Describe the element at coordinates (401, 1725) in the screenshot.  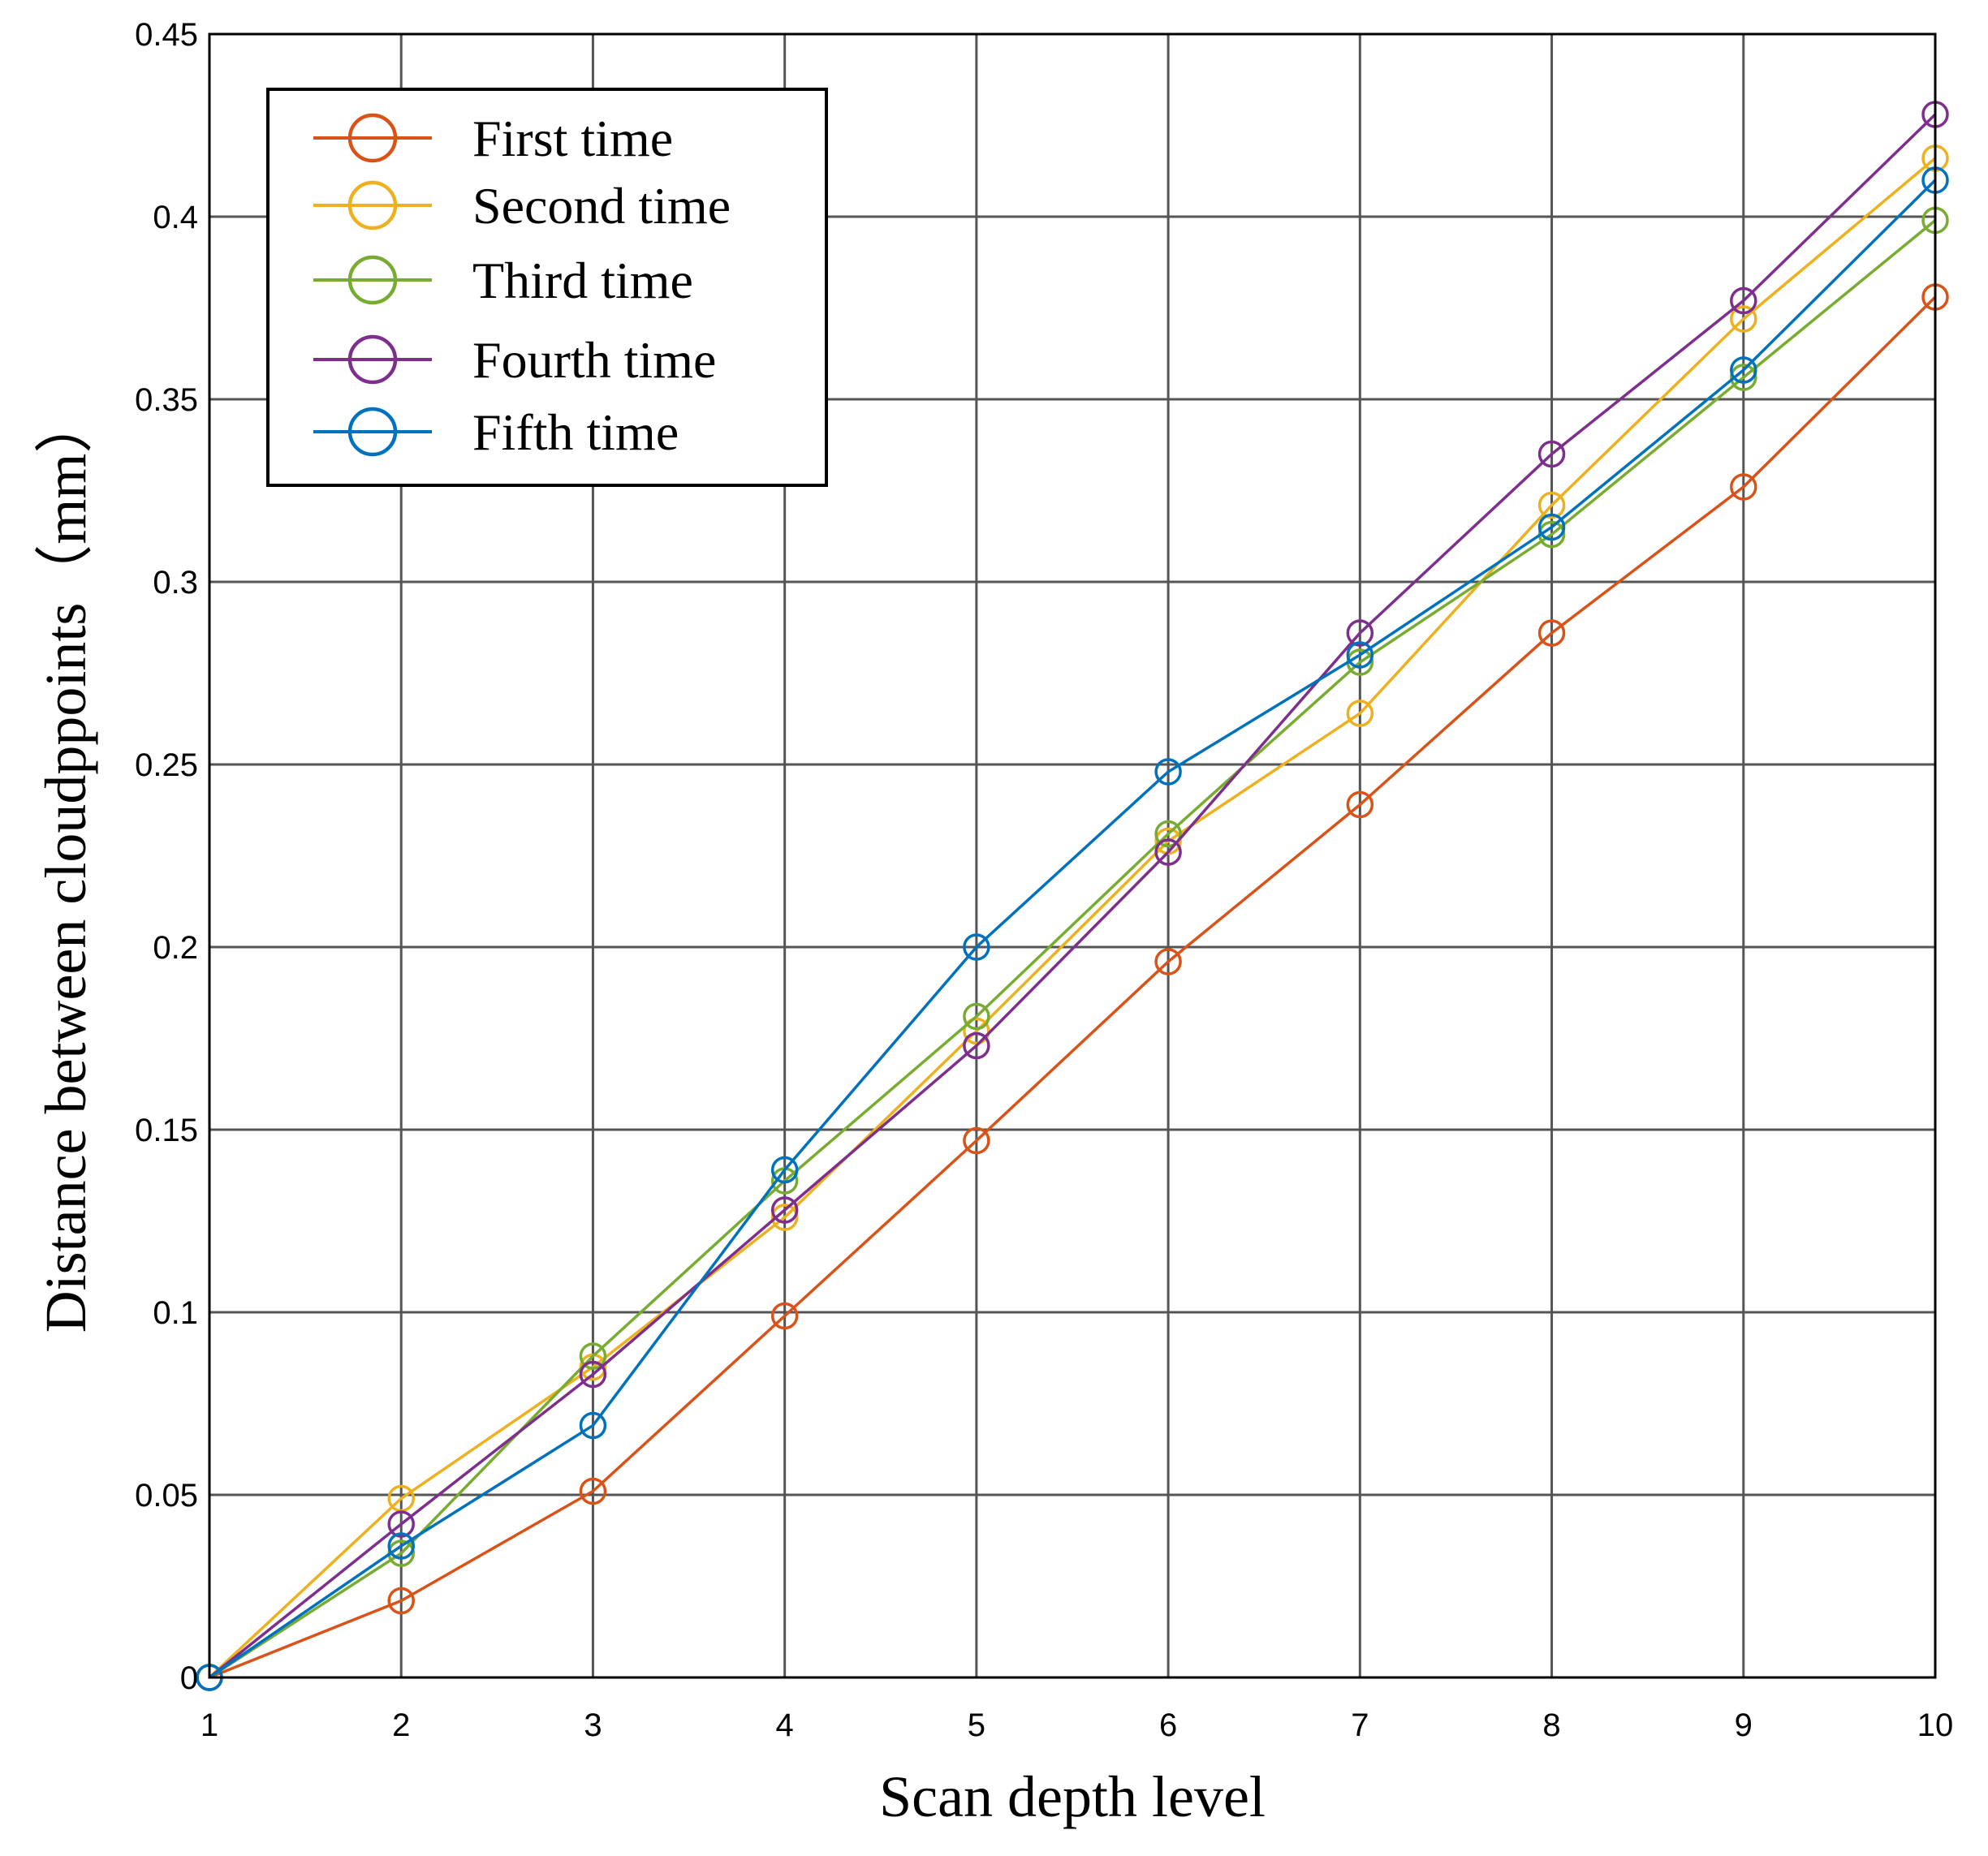
I see `x-tick-label: 2` at that location.